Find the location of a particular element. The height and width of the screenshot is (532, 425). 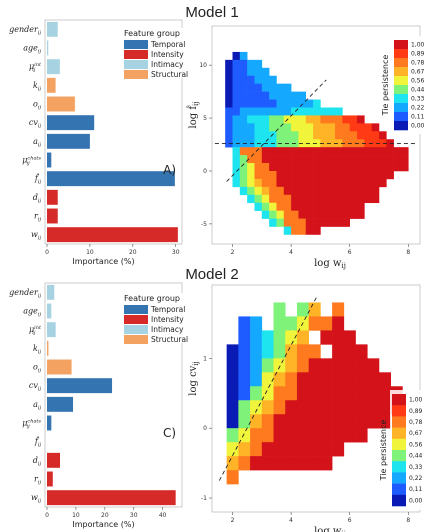

x-tick-label: 2 is located at coordinates (233, 252).